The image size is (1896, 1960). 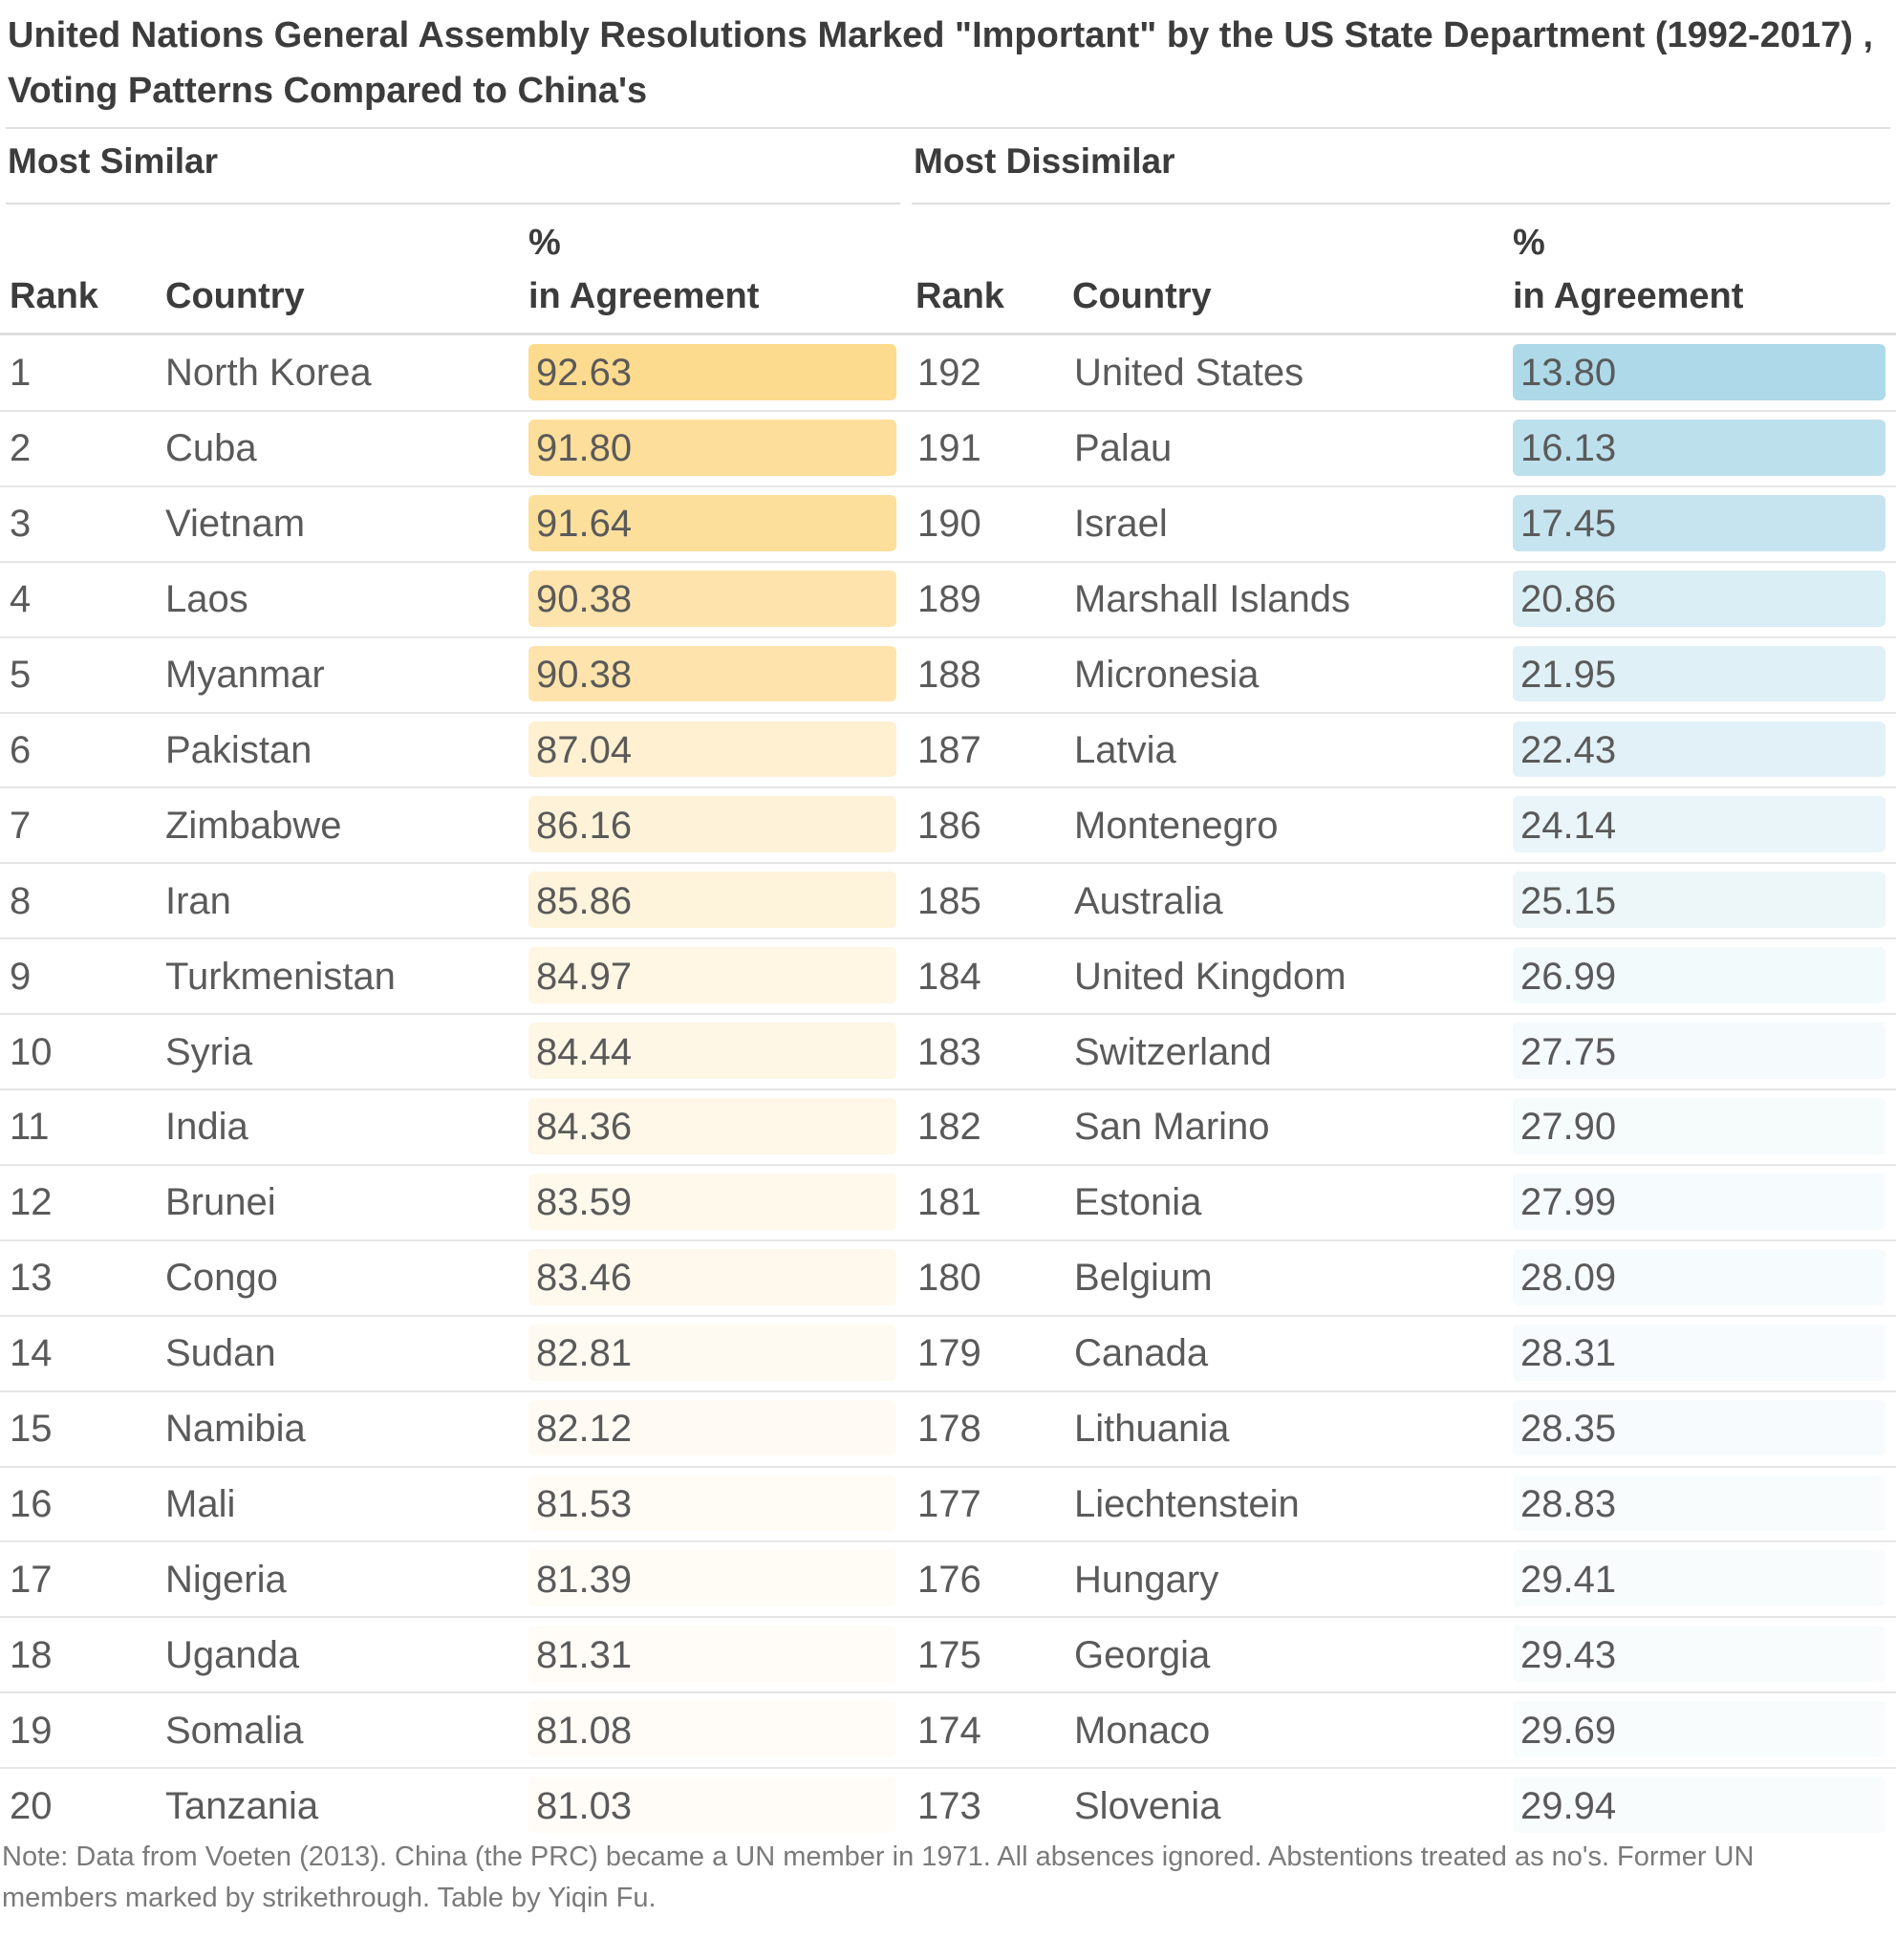 I want to click on value-cell: 81.08, so click(x=584, y=1730).